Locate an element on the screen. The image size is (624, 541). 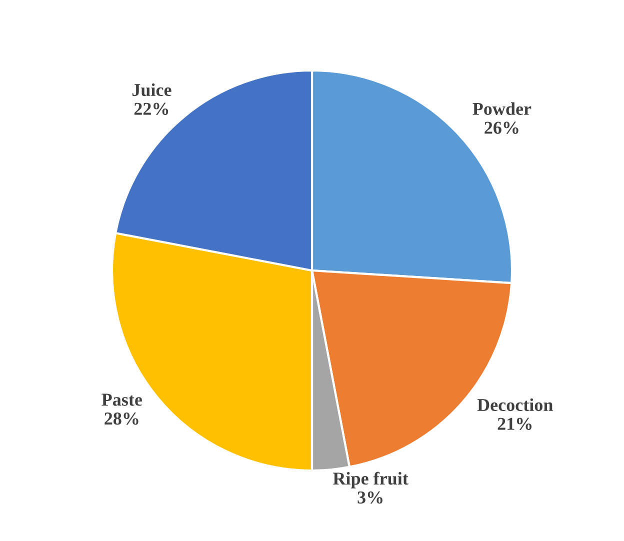
data-label: 21% is located at coordinates (515, 424).